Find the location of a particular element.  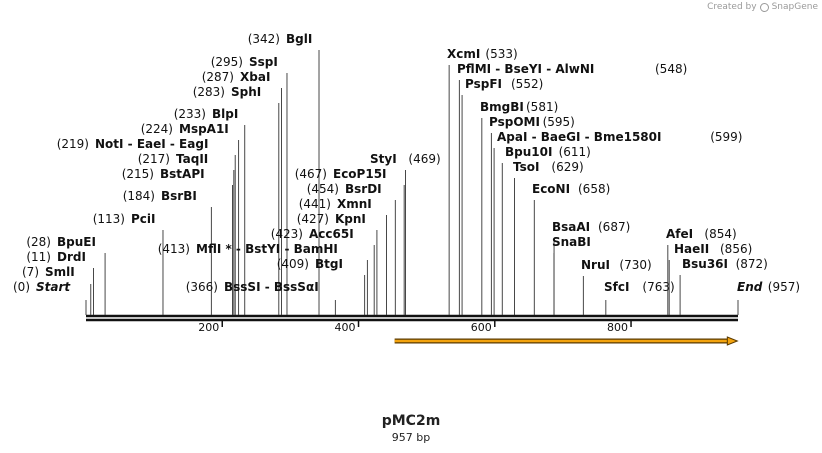

enzyme-name: MspA1I is located at coordinates (204, 129).